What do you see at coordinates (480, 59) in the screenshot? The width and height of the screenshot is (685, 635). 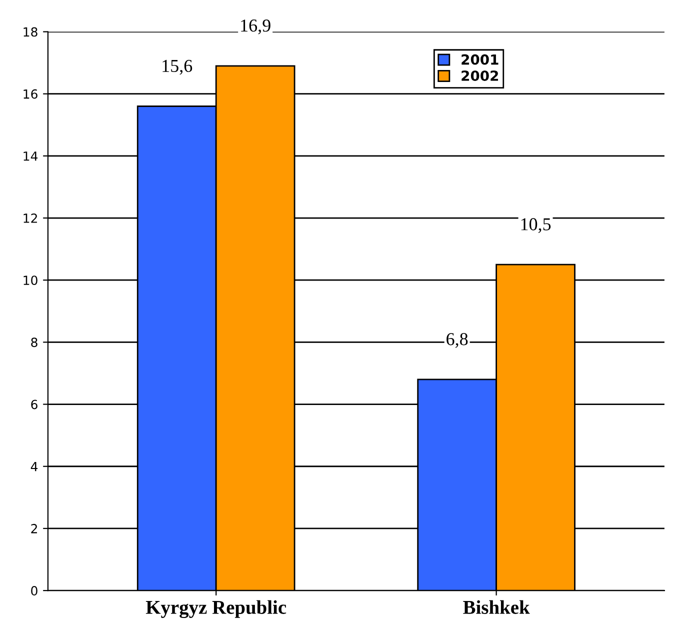 I see `legend-label: 2001` at bounding box center [480, 59].